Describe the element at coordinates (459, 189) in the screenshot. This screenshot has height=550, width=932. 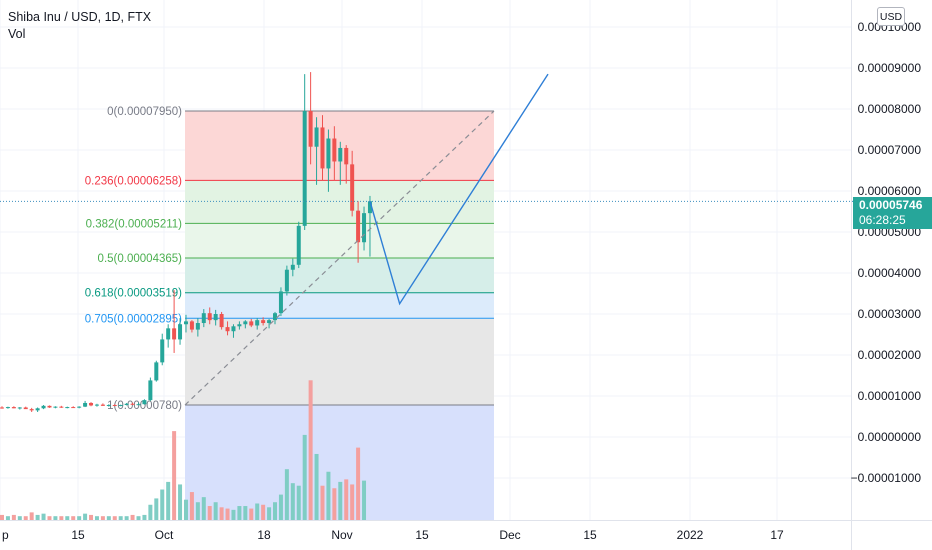
I see `projection-path` at that location.